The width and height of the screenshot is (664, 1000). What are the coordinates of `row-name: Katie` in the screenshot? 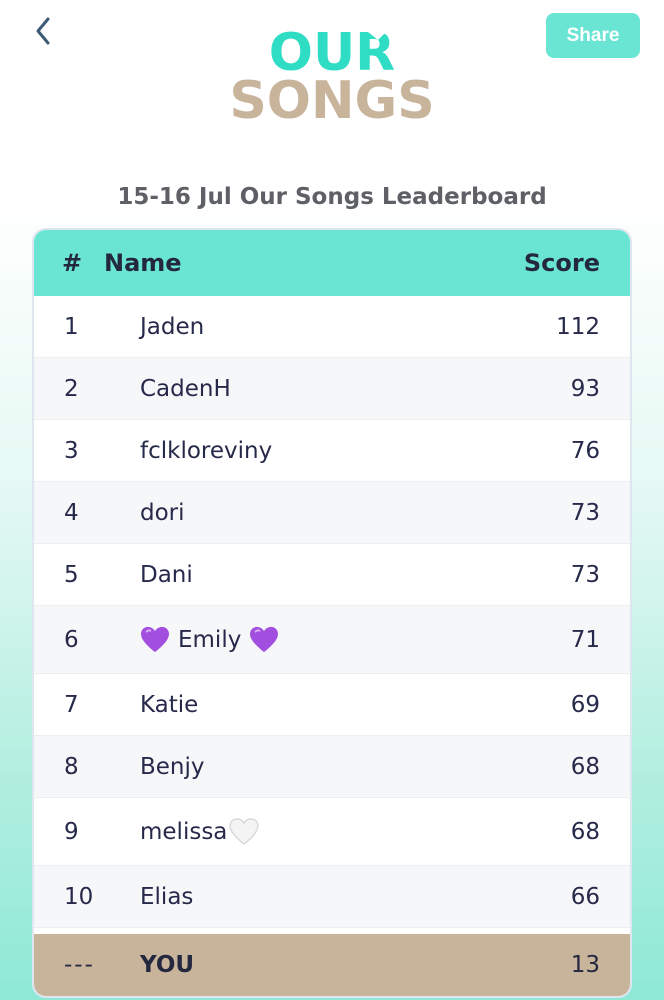 It's located at (169, 704).